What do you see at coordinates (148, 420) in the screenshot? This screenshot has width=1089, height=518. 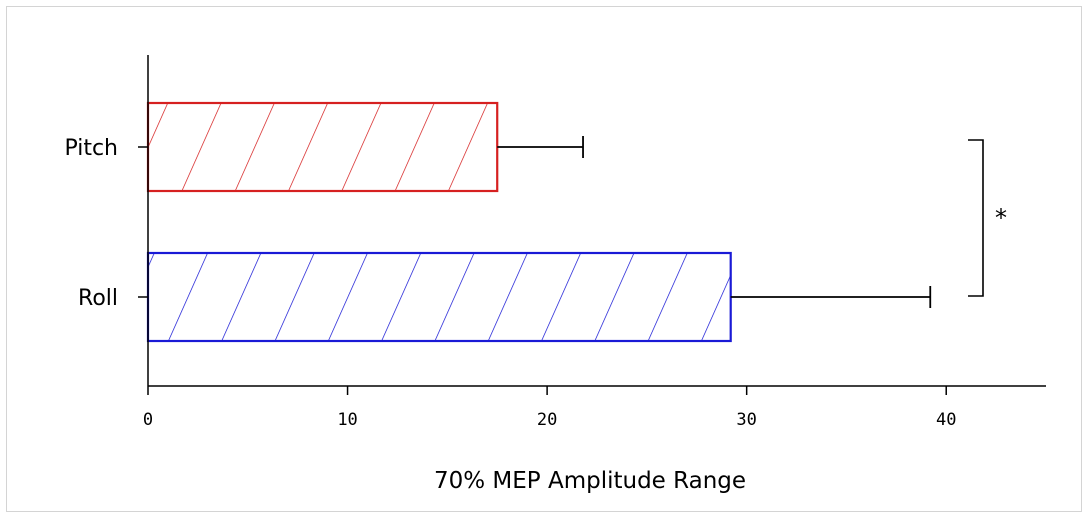 I see `x-tick-label: 0` at bounding box center [148, 420].